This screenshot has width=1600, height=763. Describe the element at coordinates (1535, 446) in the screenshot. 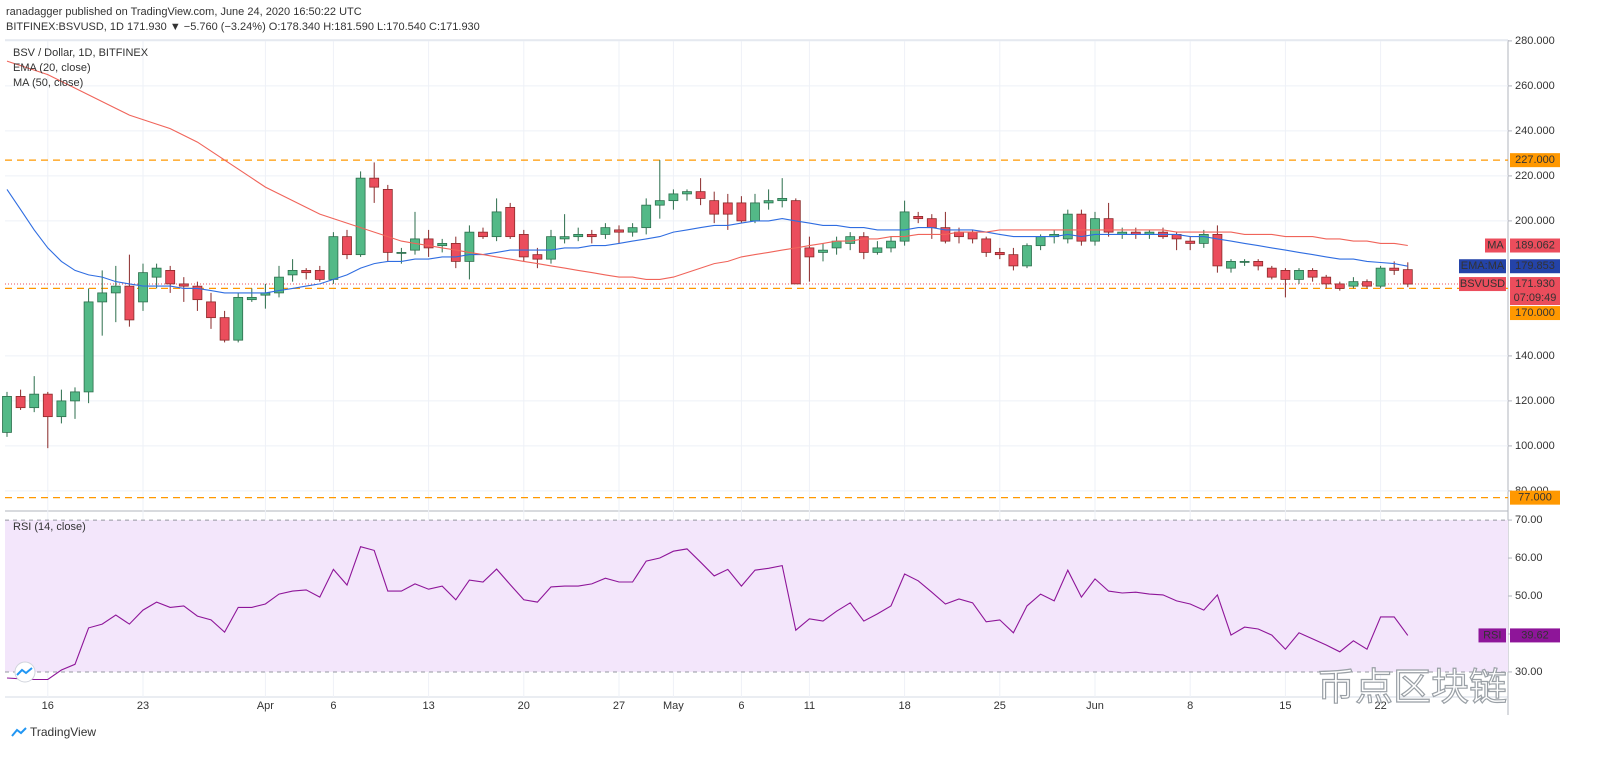

I see `y-tick-label: 100.000` at that location.